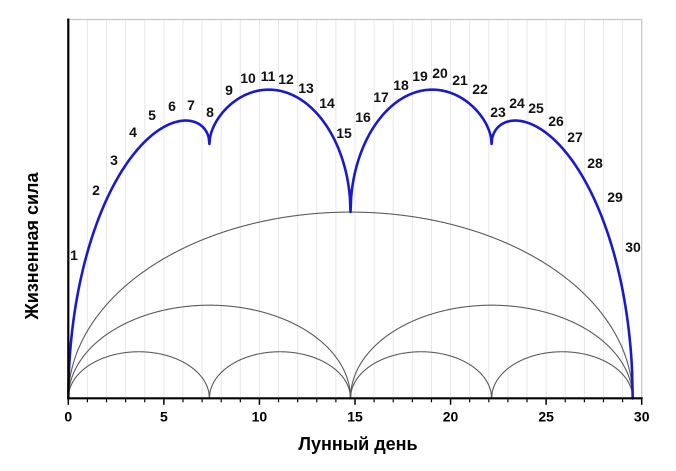 The width and height of the screenshot is (676, 471). Describe the element at coordinates (133, 132) in the screenshot. I see `day-label-4: 4` at that location.